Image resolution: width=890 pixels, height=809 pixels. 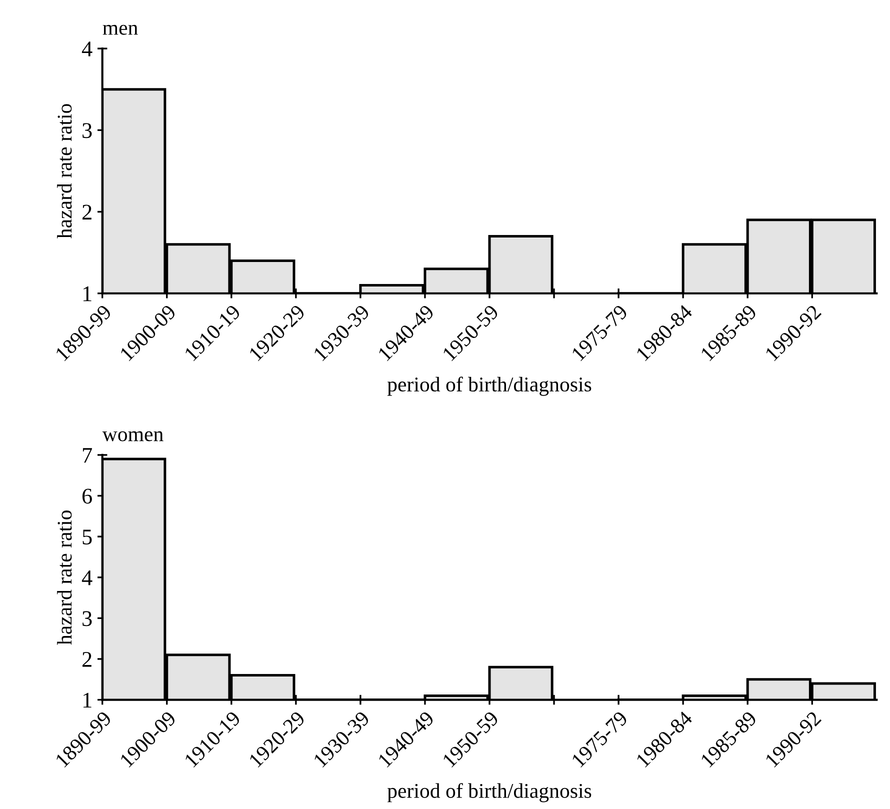 I want to click on y-tick-label: 7, so click(x=87, y=455).